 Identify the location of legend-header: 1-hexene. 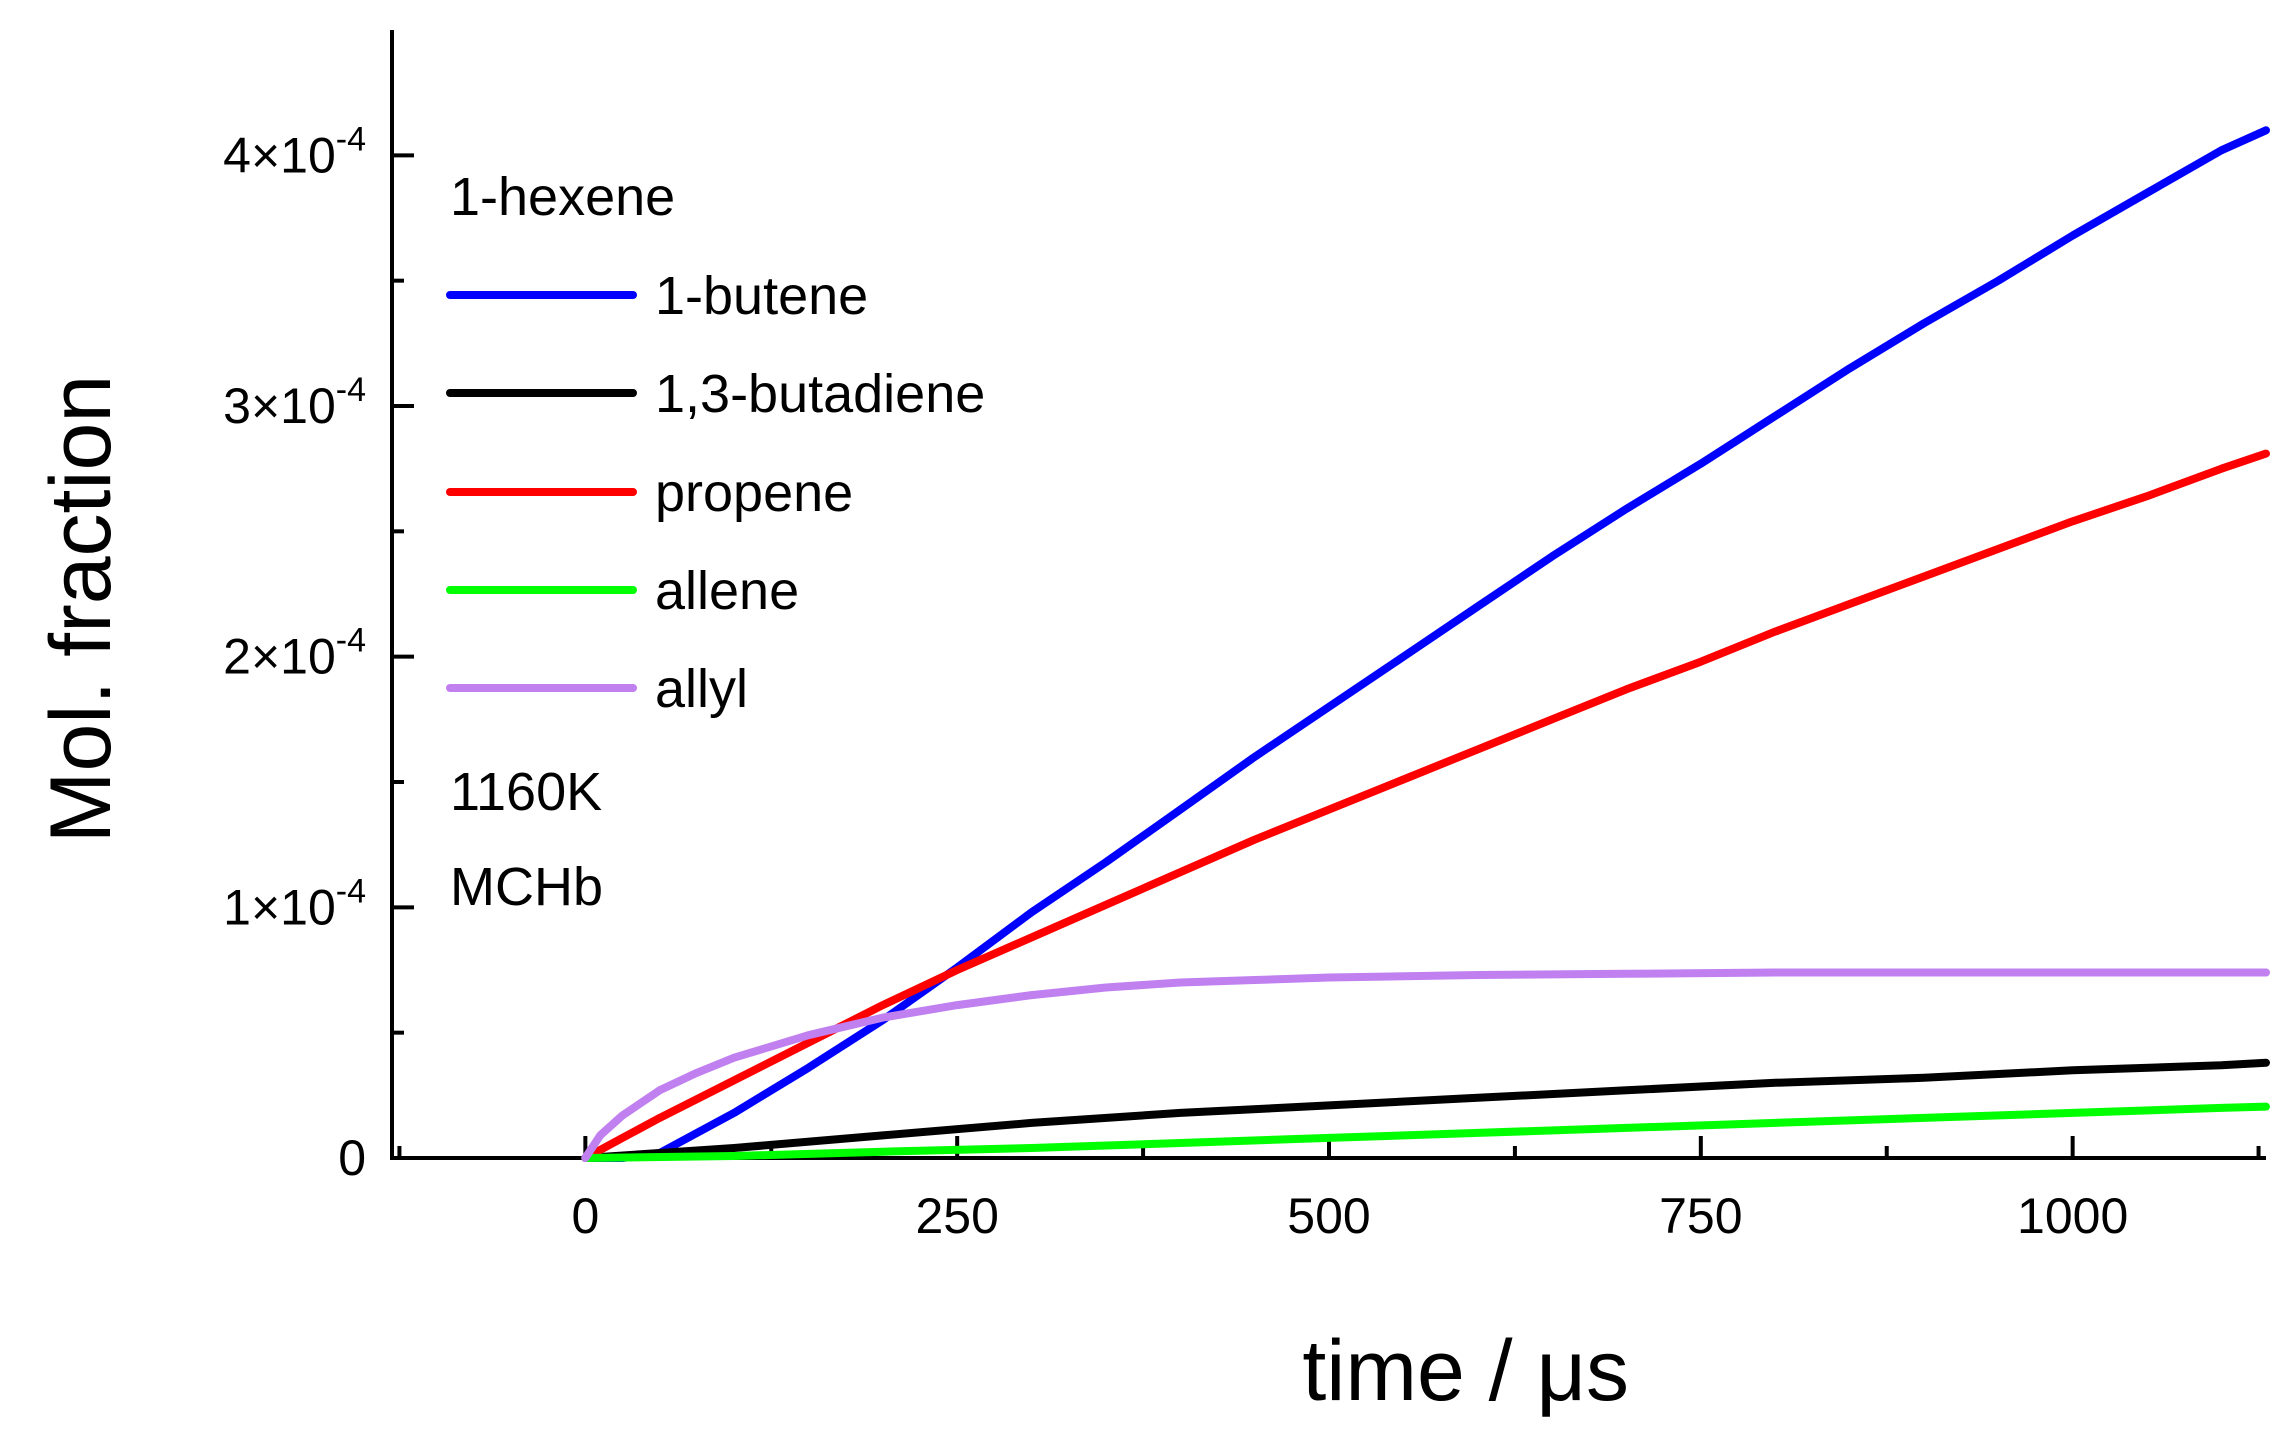
(562, 197).